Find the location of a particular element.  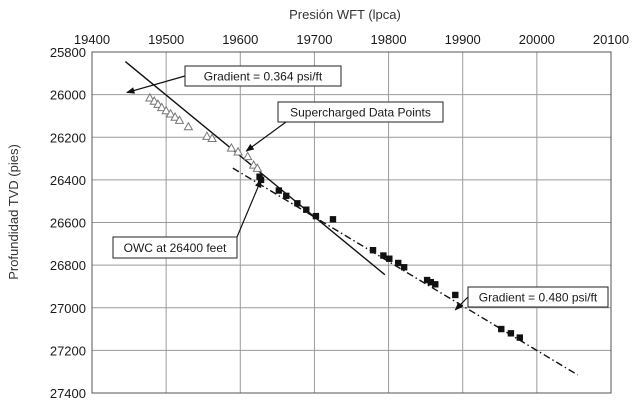

x-tick-label: 19800 is located at coordinates (388, 39).